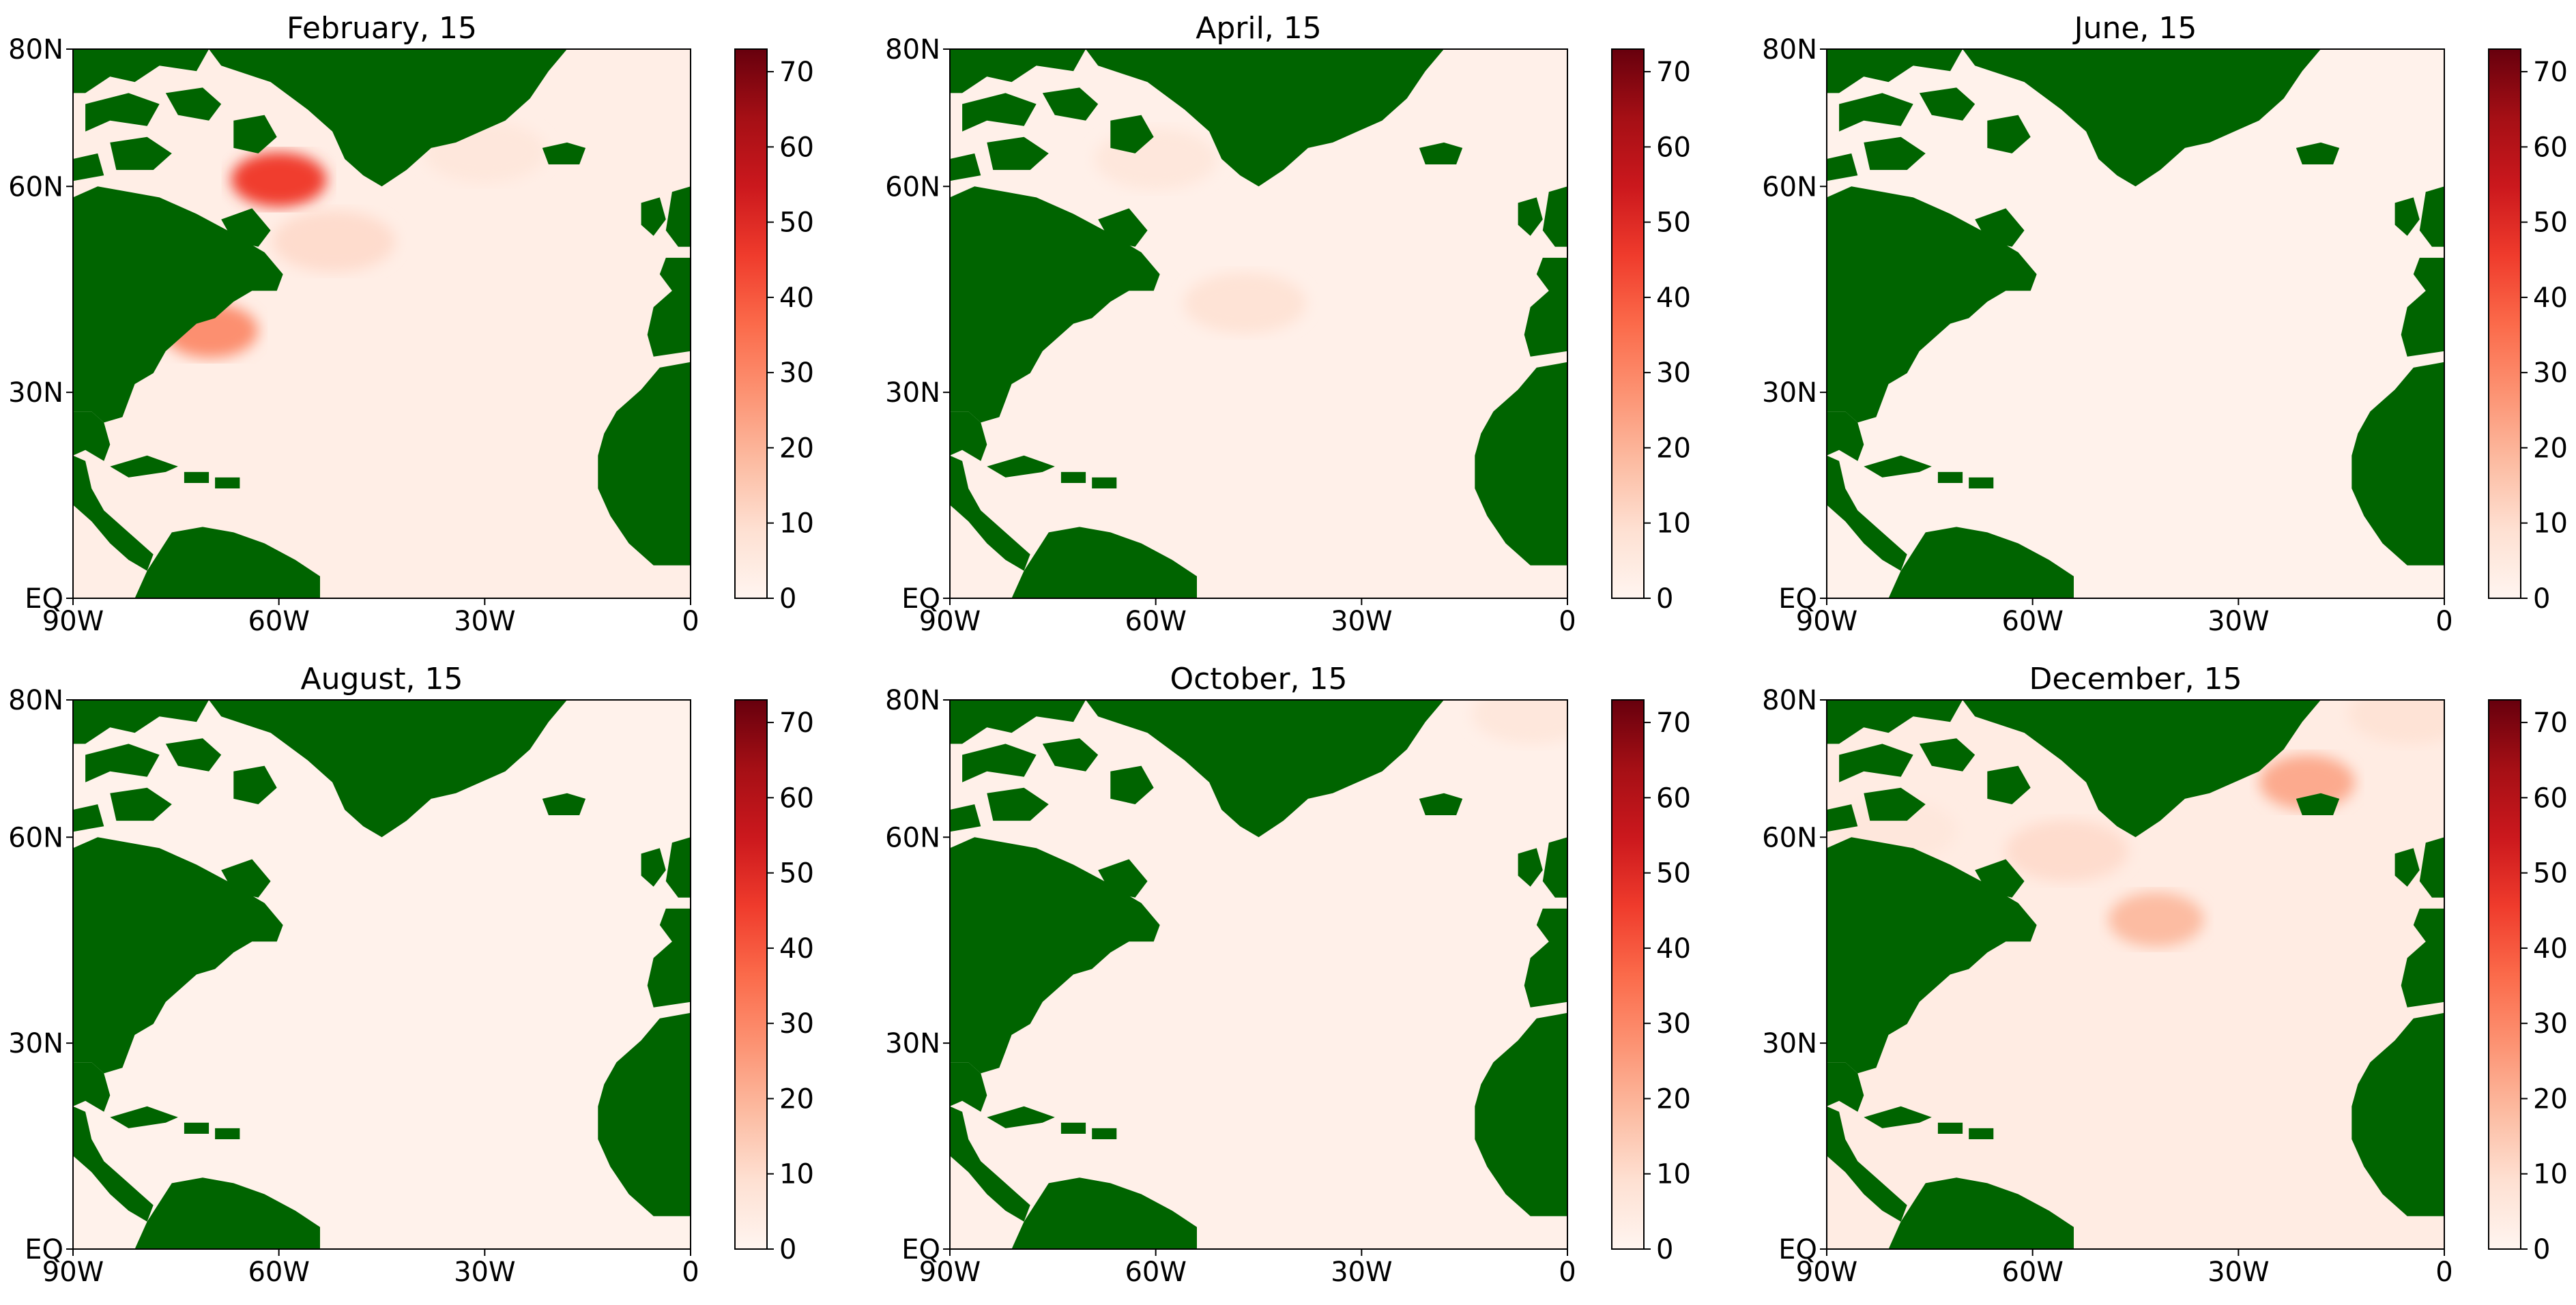 The width and height of the screenshot is (2576, 1305). I want to click on panel-title: August, 15, so click(382, 679).